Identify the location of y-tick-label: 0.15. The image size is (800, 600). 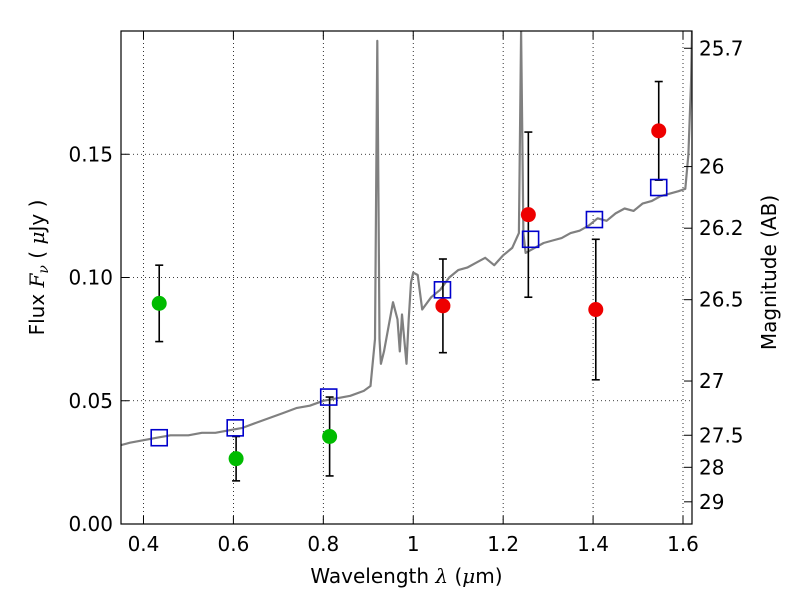
(90, 154).